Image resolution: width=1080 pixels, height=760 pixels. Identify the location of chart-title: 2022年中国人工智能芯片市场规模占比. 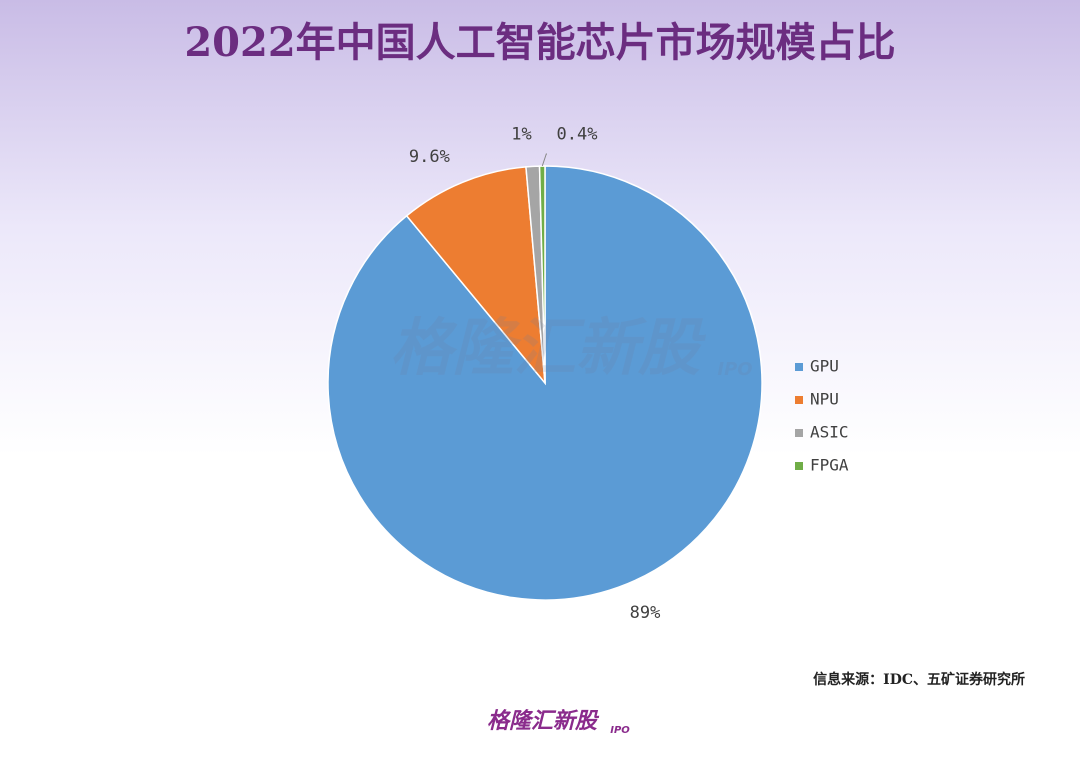
(539, 42).